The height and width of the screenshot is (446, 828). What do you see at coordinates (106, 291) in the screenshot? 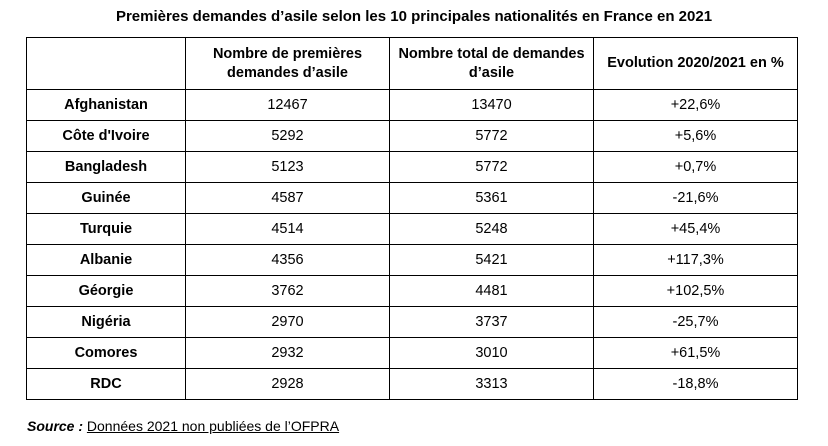
I see `country-cell: Géorgie` at bounding box center [106, 291].